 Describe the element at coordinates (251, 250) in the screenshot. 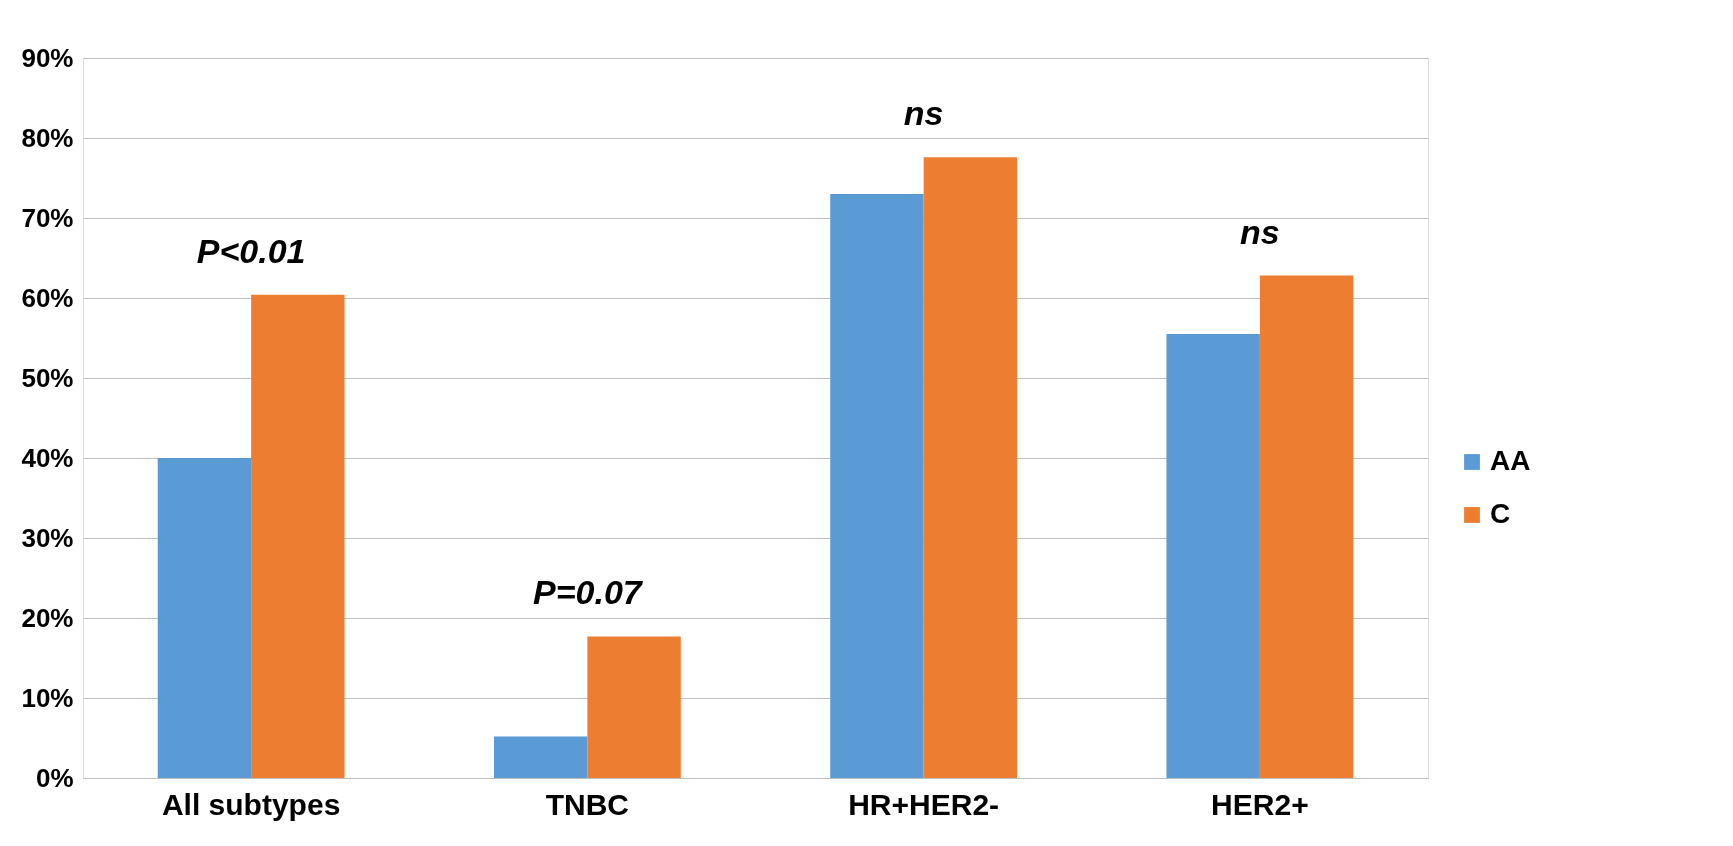

I see `annotation: P<0.01` at that location.